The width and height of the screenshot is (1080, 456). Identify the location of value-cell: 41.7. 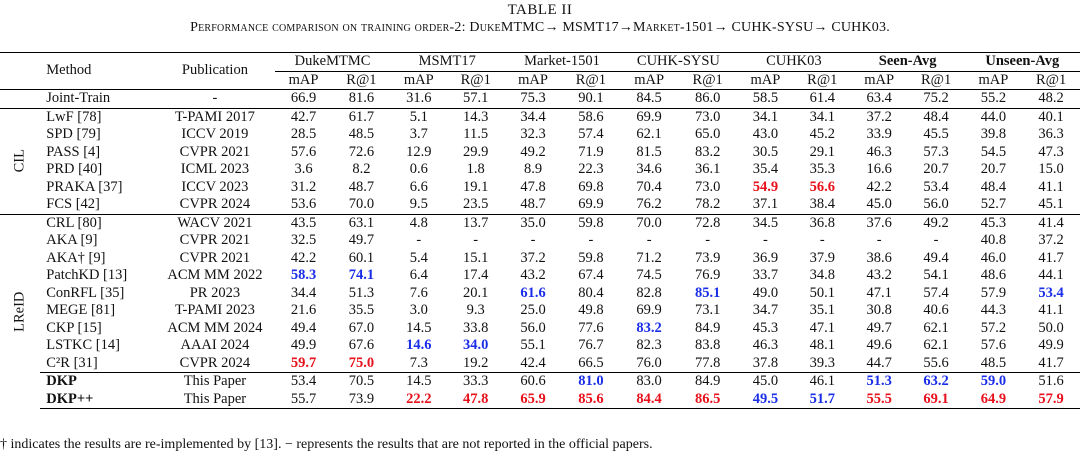
(1051, 257).